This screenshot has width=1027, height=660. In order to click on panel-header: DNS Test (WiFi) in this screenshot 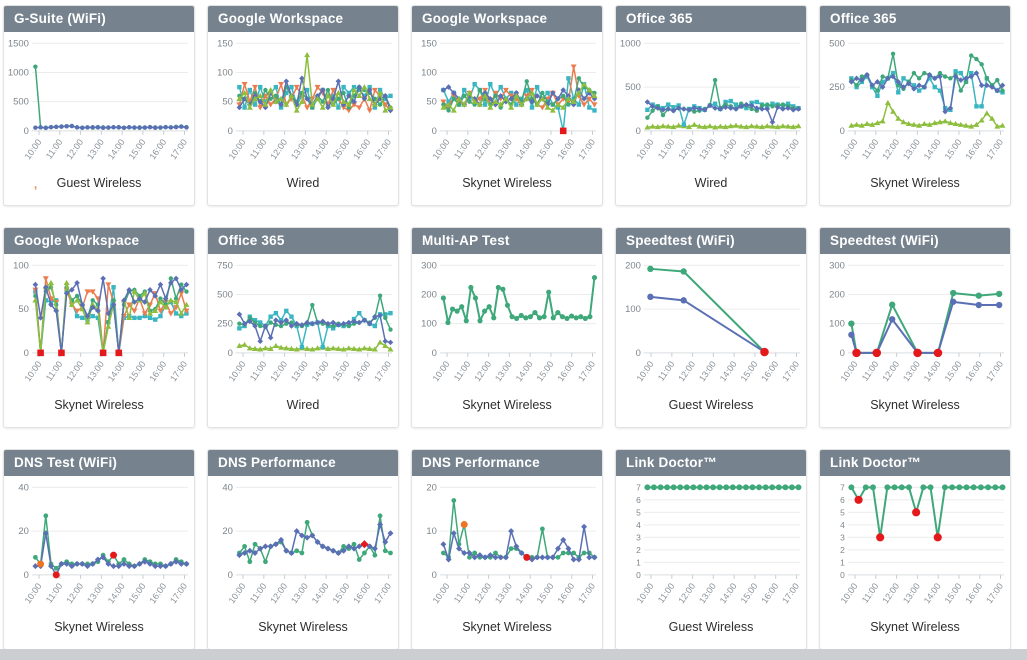, I will do `click(99, 463)`.